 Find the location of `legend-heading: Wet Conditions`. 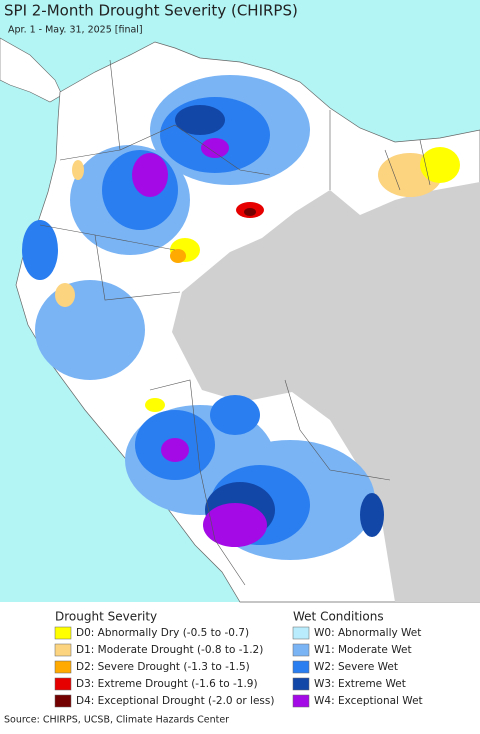

legend-heading: Wet Conditions is located at coordinates (338, 617).